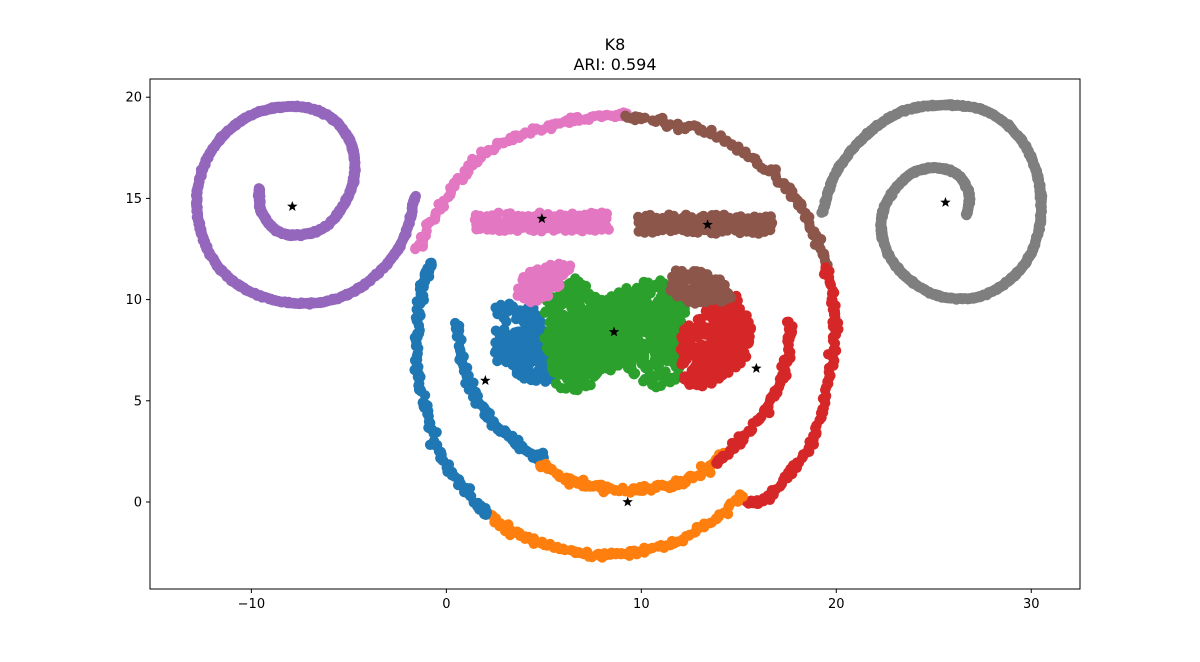 This screenshot has width=1200, height=662. I want to click on chart-subtitle: ARI: 0.594, so click(614, 64).